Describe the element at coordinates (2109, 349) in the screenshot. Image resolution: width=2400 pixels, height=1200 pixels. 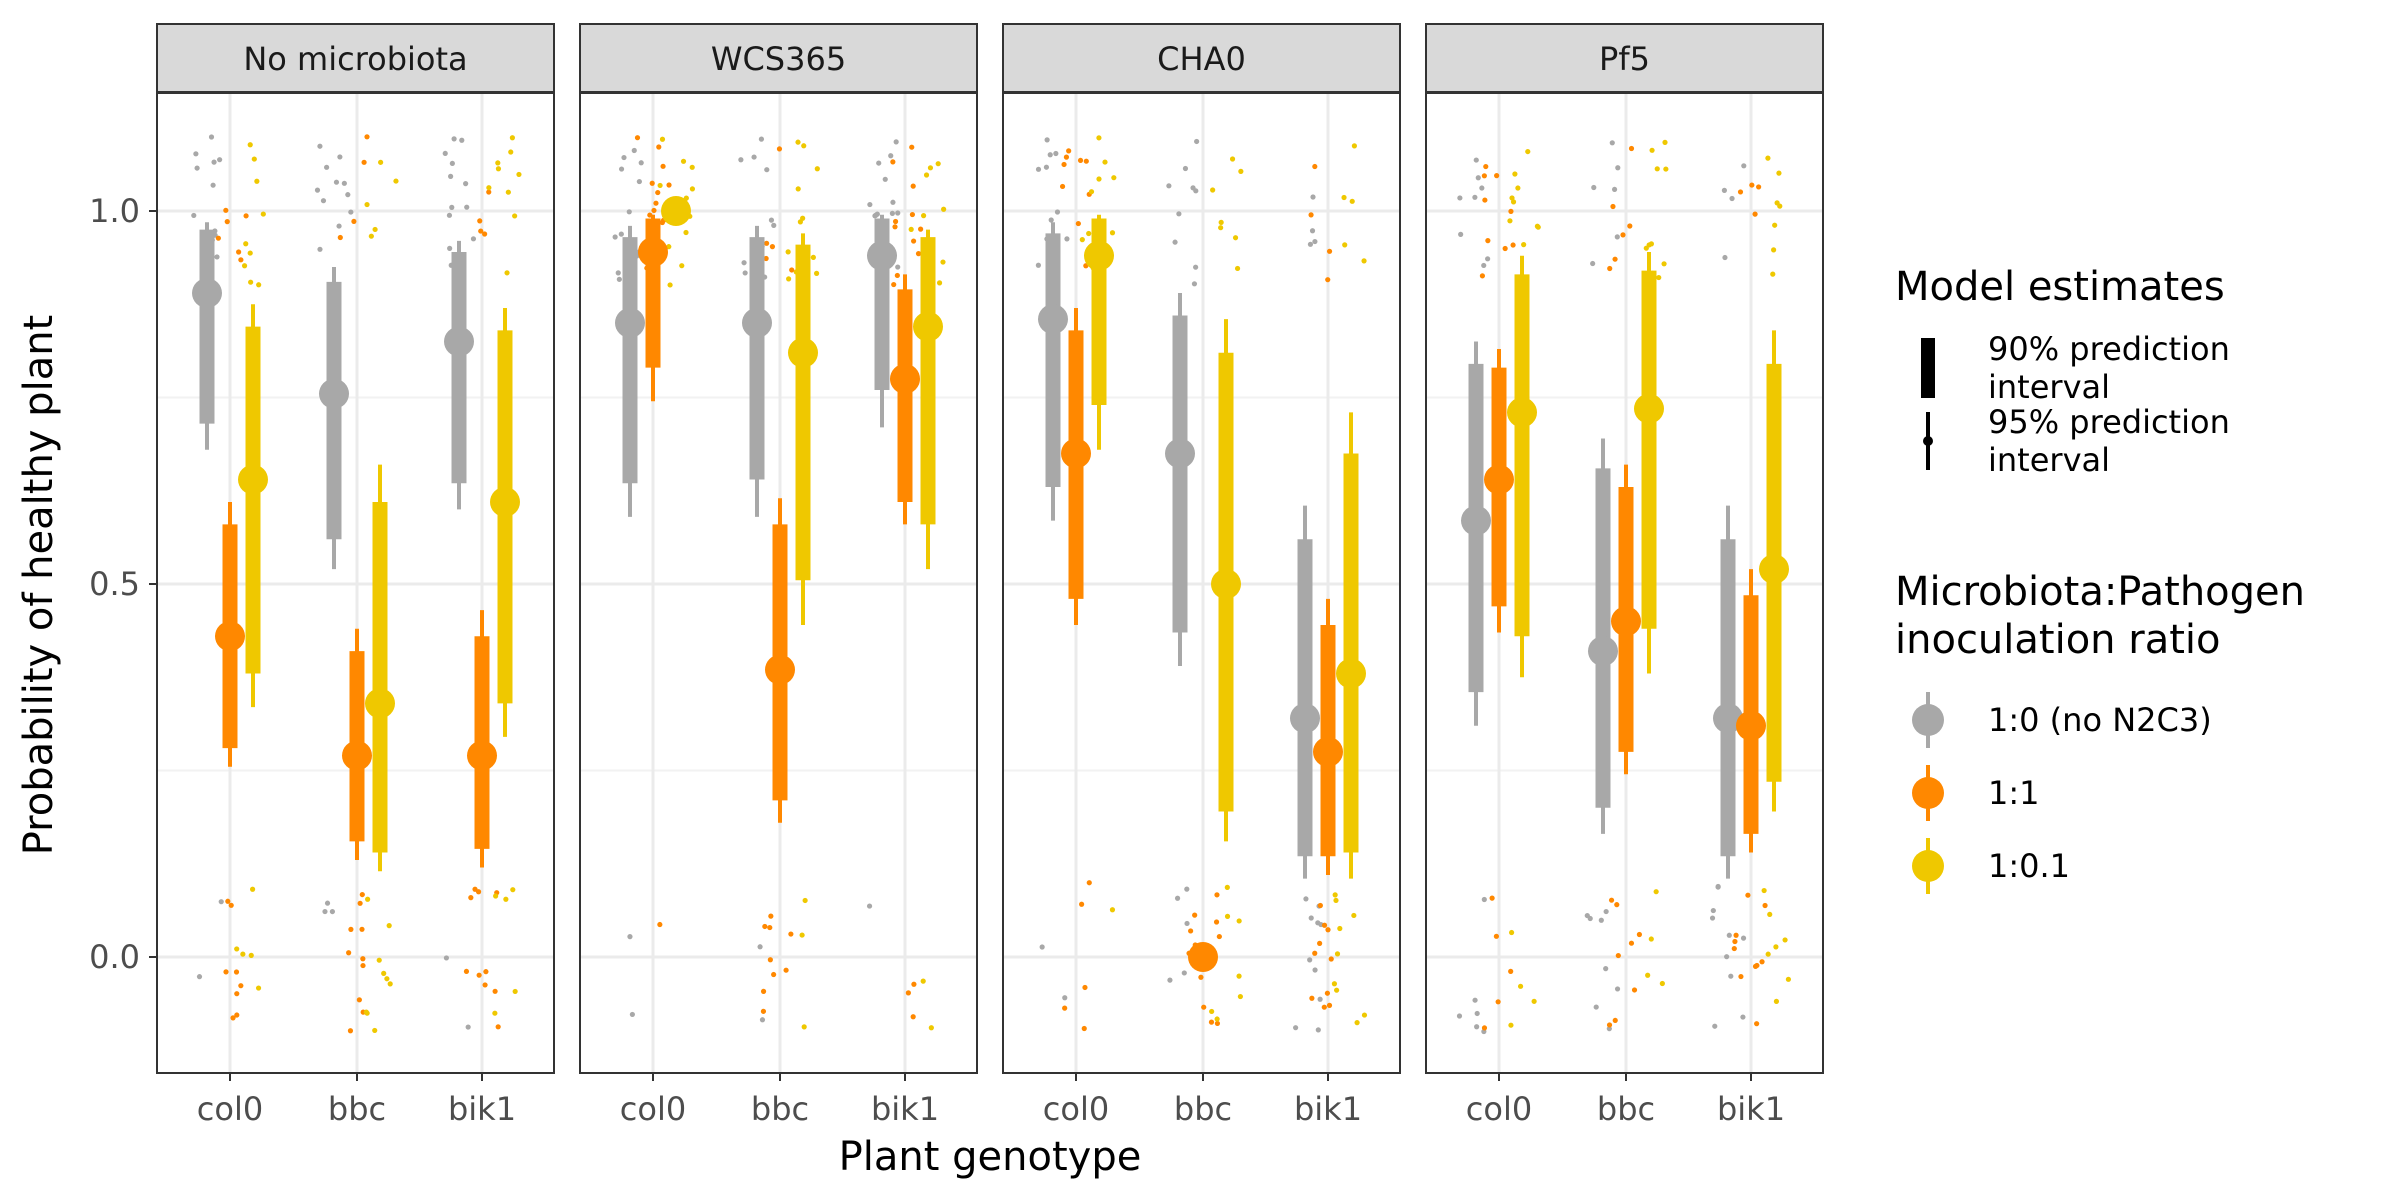
I see `legend-90-label-1: 90% prediction` at that location.